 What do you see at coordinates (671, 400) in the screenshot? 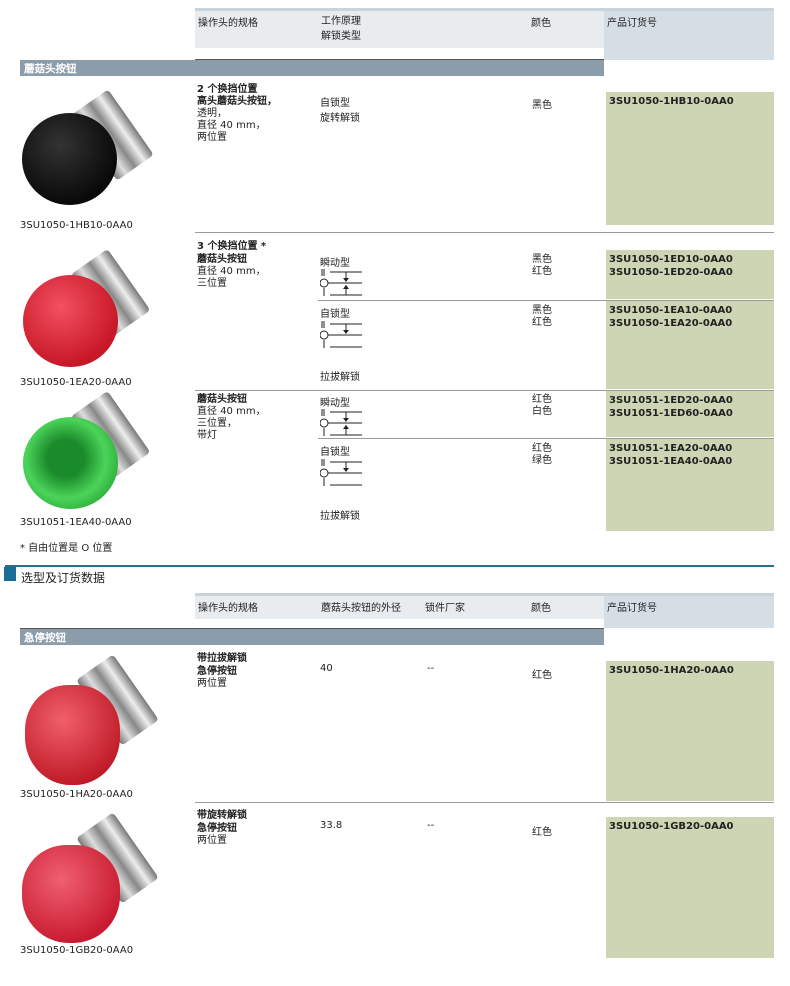
I see `order-number: 3SU1051-1ED20-0AA0` at bounding box center [671, 400].